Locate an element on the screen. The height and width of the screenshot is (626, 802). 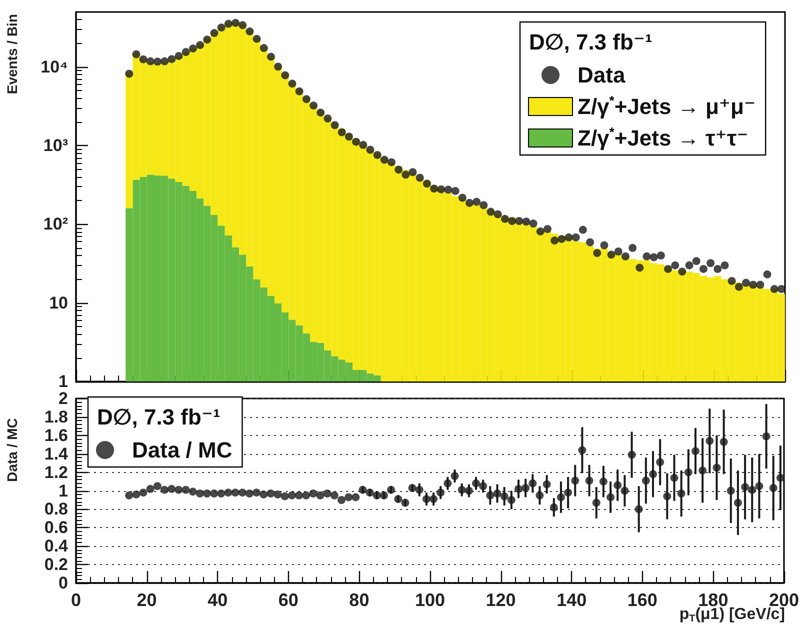
y-axis-title: Events / Bin is located at coordinates (12, 54).